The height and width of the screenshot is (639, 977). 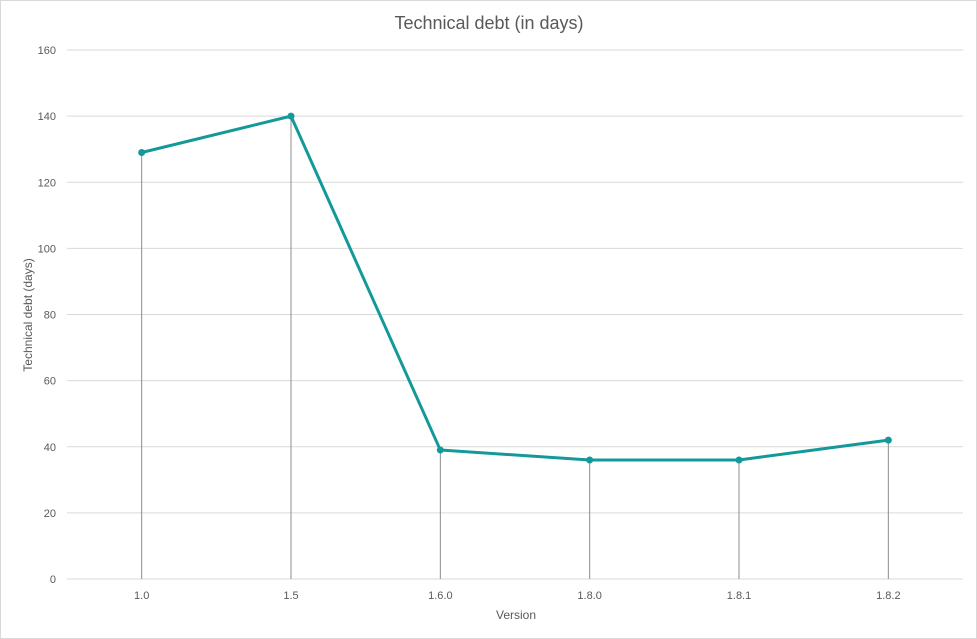 I want to click on y-tick-label: 160, so click(x=47, y=51).